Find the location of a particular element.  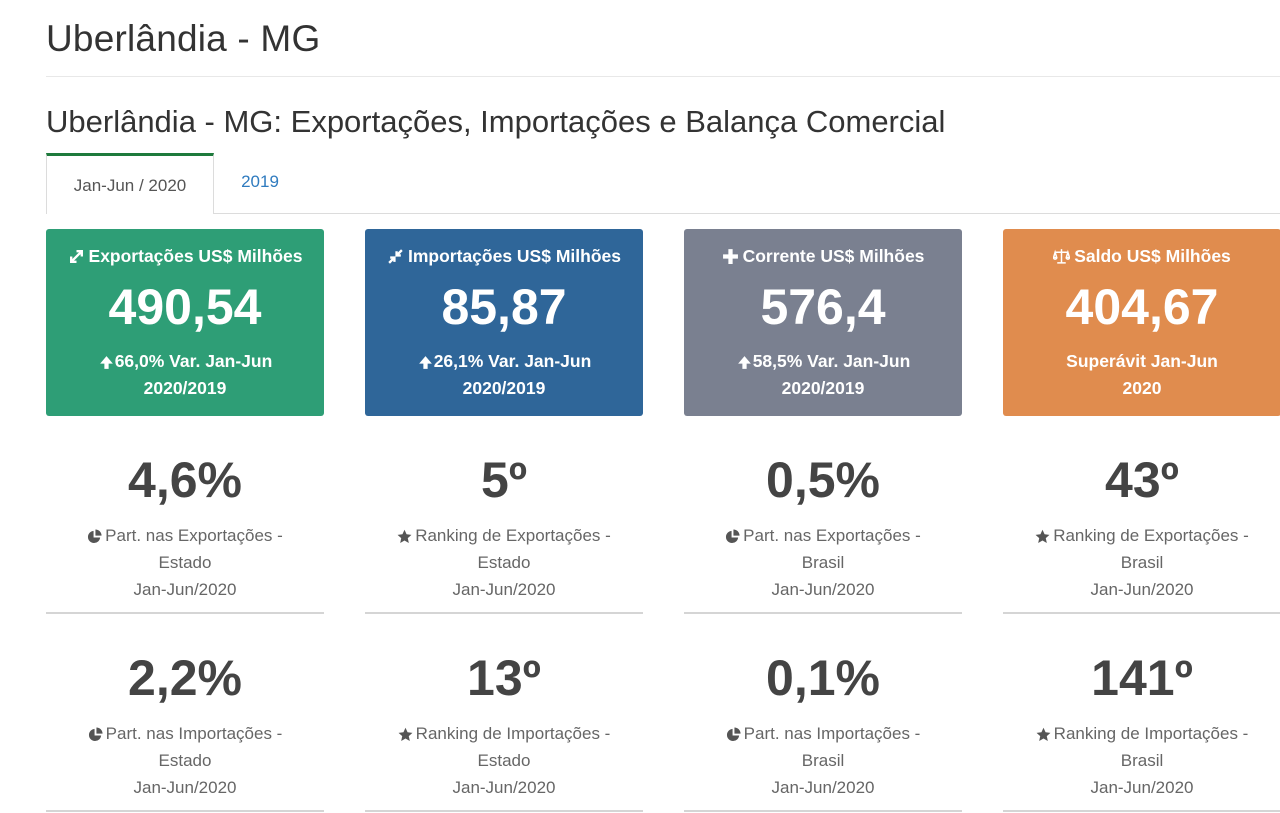

balance-period: 2020 is located at coordinates (1142, 388).